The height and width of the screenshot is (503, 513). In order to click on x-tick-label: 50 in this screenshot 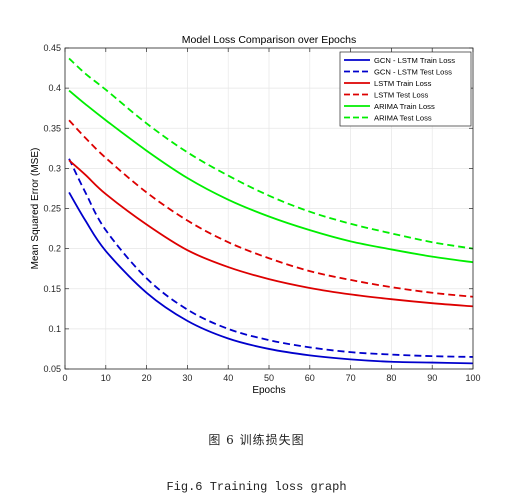, I will do `click(269, 378)`.